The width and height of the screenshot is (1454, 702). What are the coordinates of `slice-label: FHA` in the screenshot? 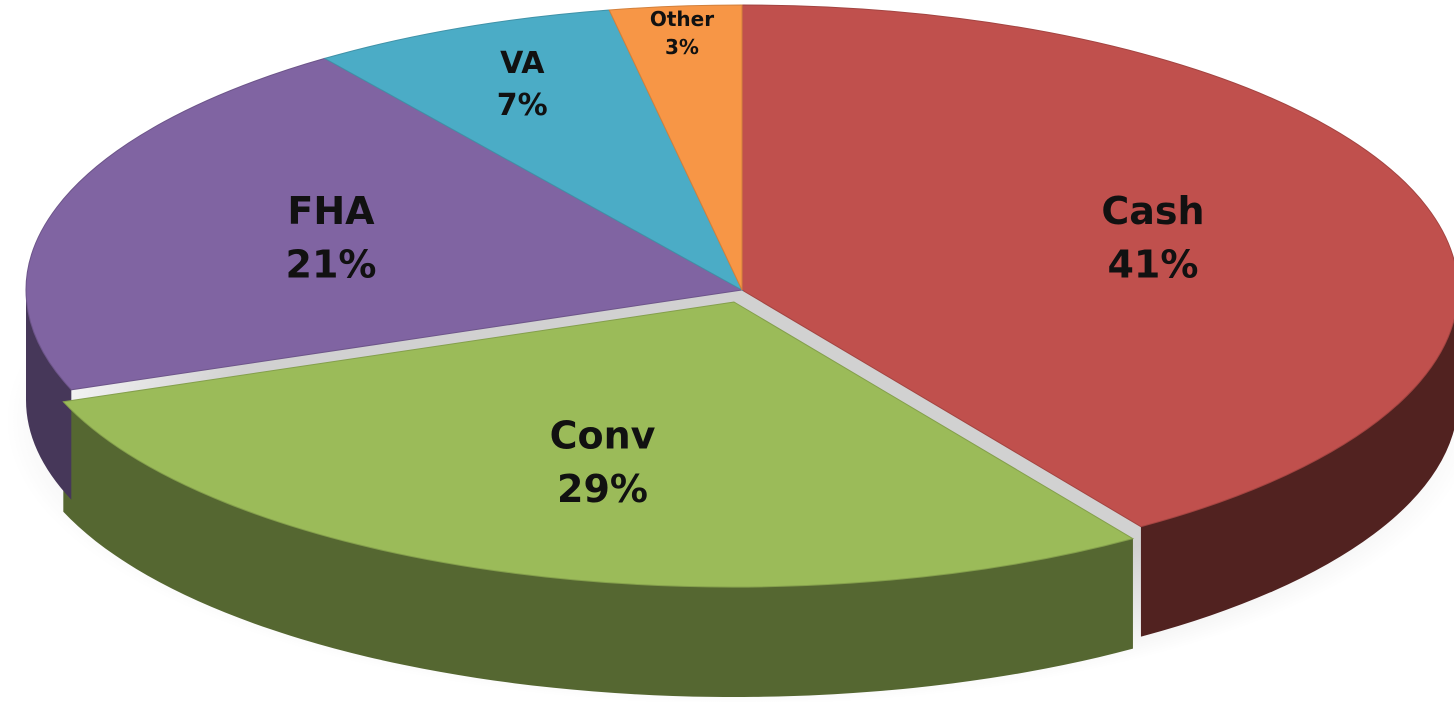 It's located at (331, 211).